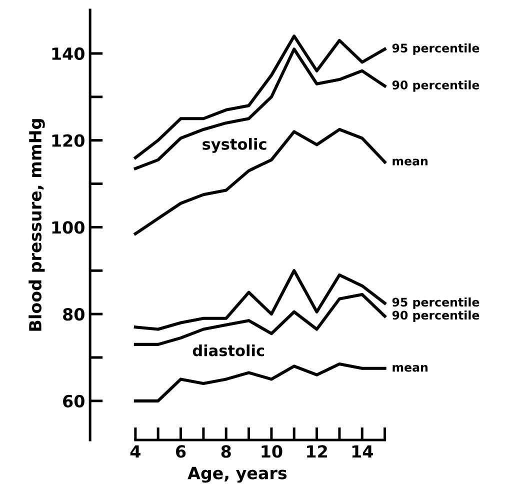 The width and height of the screenshot is (509, 502). What do you see at coordinates (181, 451) in the screenshot?
I see `x-tick-label: 6` at bounding box center [181, 451].